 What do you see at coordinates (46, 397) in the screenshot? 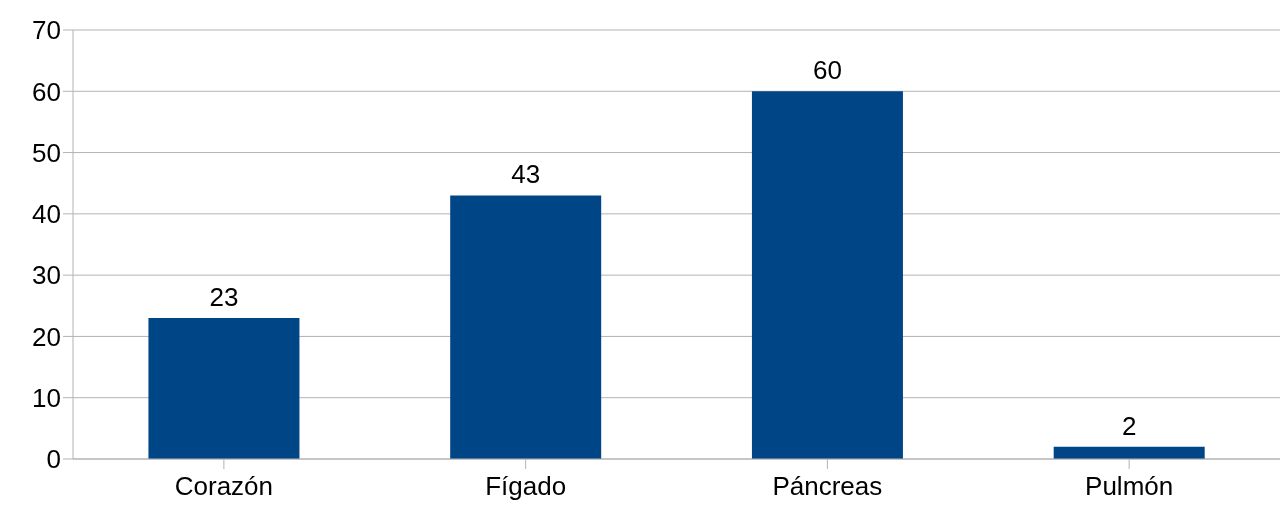
I see `y-tick-label: 10` at bounding box center [46, 397].